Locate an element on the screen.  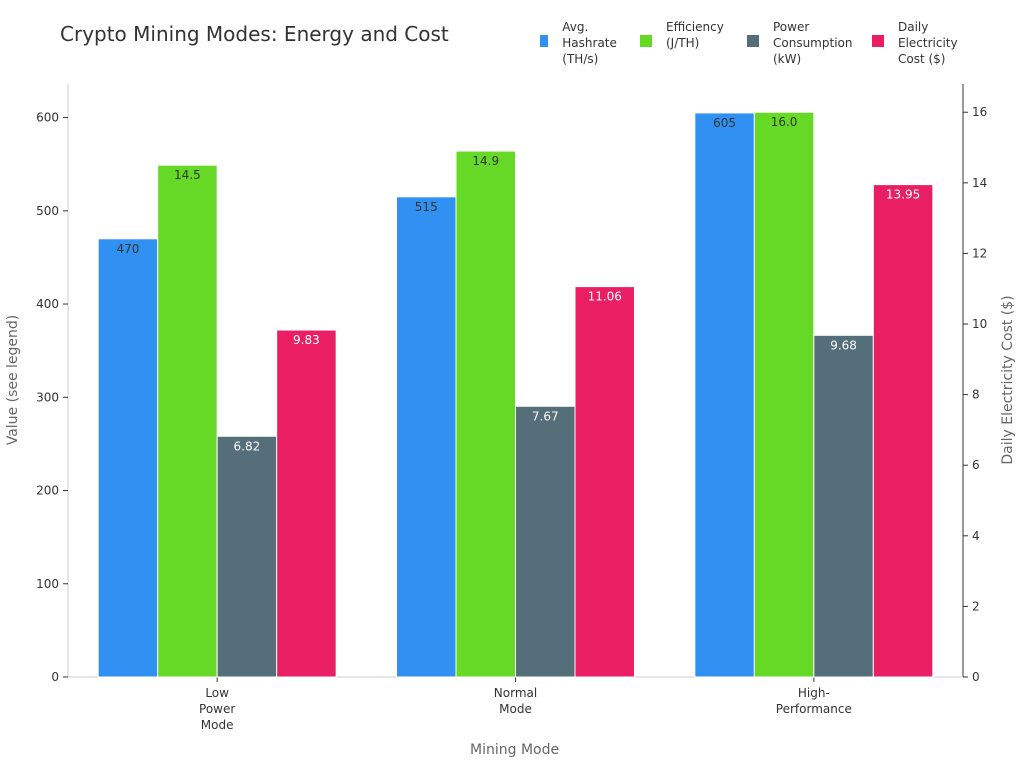
legend-label: Power Consumption (kW) is located at coordinates (813, 43).